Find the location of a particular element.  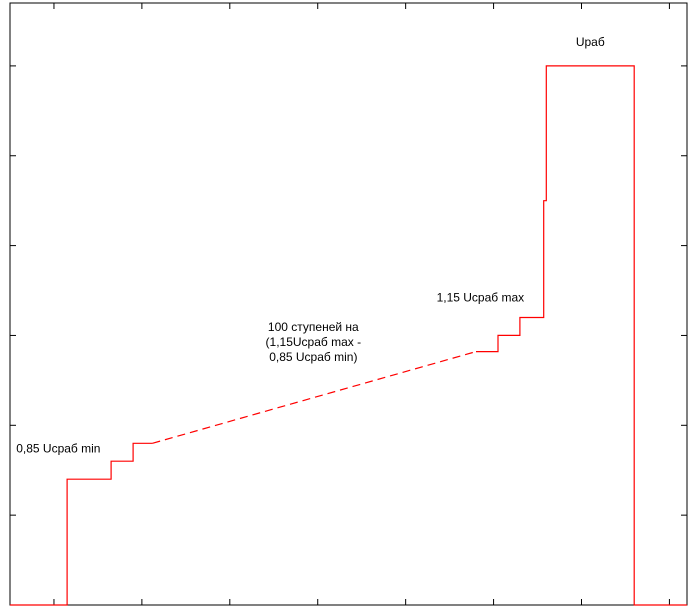

annotation-urab-line-0: Uраб is located at coordinates (590, 42).